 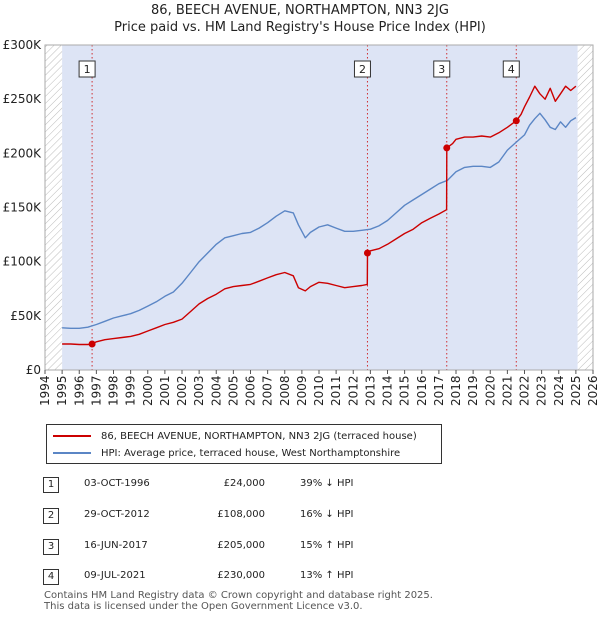 I want to click on transaction-number: 1, so click(x=51, y=485).